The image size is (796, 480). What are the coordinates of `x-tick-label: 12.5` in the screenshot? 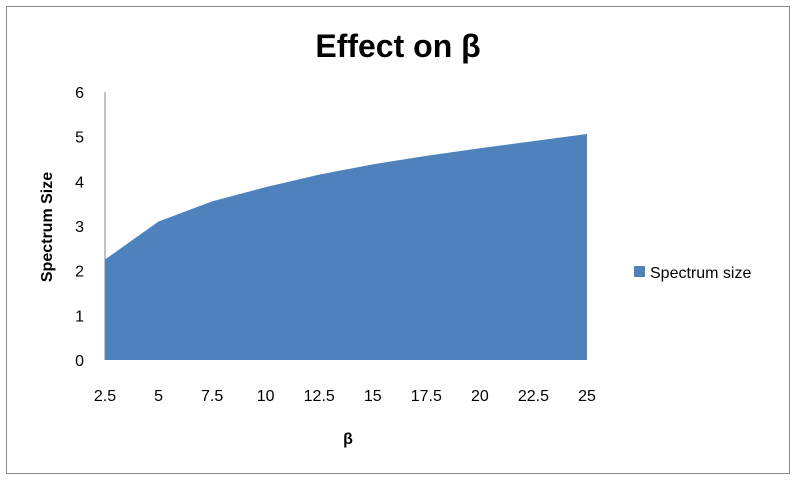 It's located at (319, 396).